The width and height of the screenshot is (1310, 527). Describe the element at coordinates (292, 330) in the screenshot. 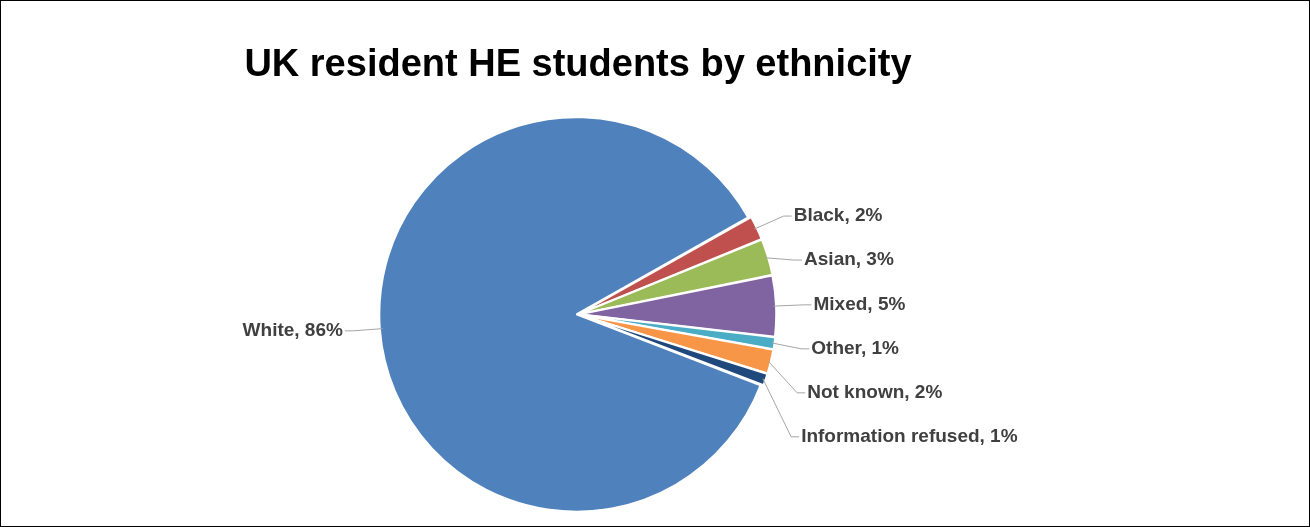

I see `slice-label: White, 86%` at that location.